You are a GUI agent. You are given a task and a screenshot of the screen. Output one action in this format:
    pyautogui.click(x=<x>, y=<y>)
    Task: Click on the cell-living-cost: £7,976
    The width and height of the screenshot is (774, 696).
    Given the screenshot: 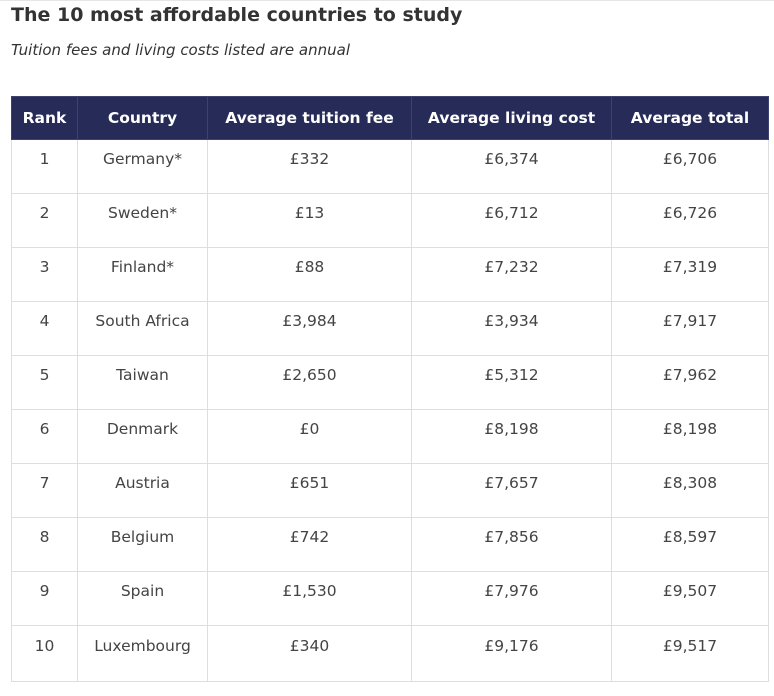 What is the action you would take?
    pyautogui.click(x=511, y=598)
    